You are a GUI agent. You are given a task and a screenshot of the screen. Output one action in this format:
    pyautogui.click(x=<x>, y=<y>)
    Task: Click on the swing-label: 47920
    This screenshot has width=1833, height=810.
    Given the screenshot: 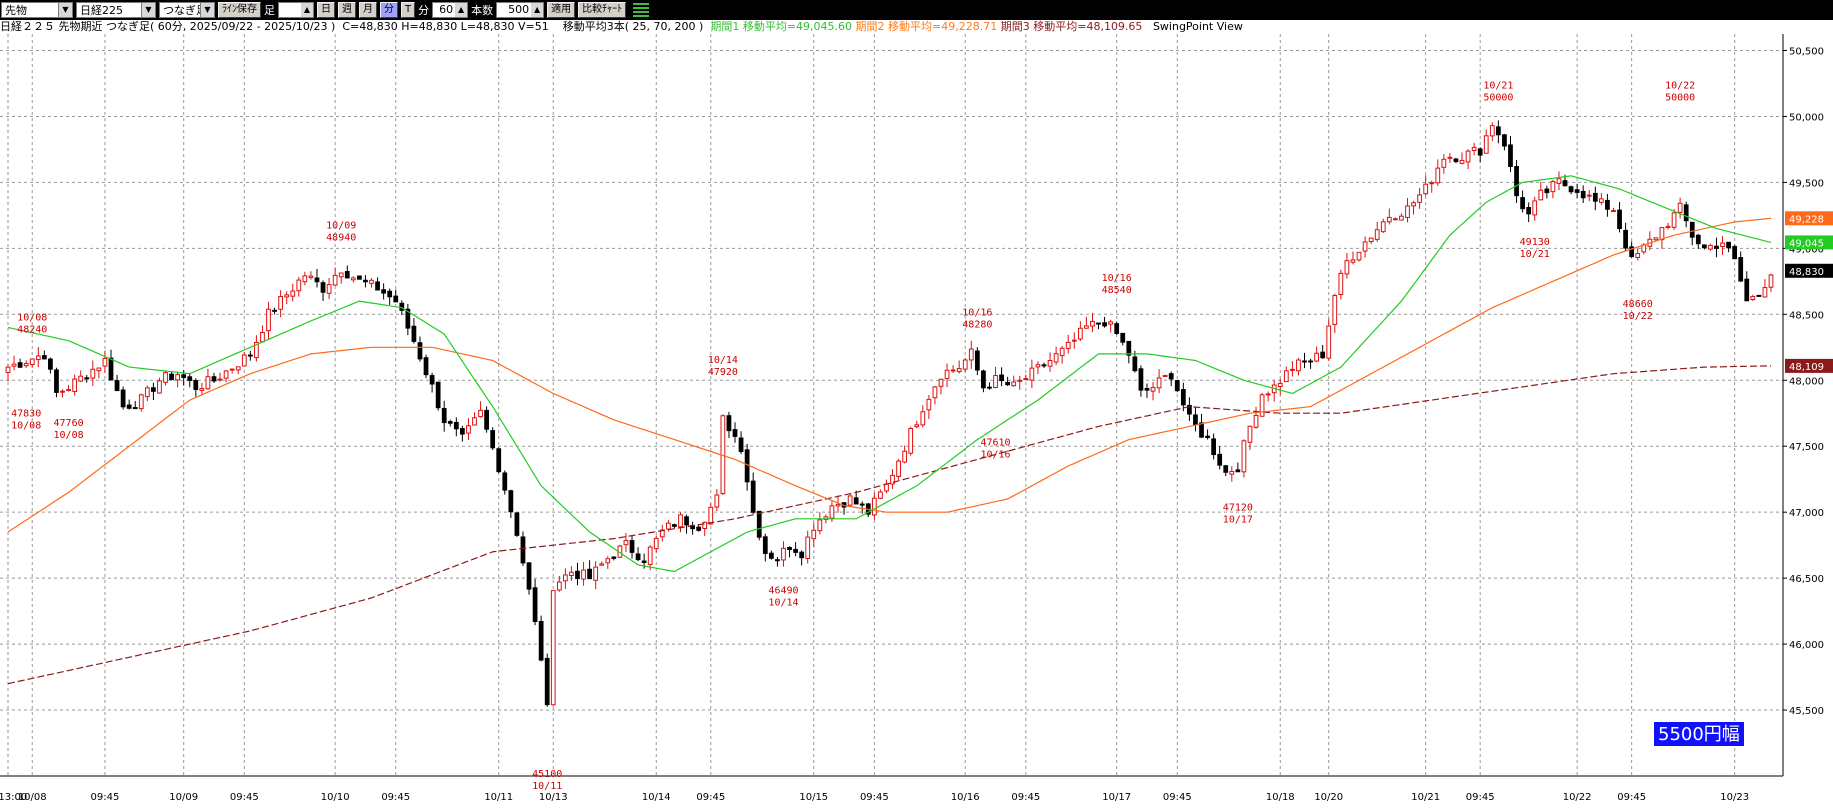 What is the action you would take?
    pyautogui.click(x=723, y=372)
    